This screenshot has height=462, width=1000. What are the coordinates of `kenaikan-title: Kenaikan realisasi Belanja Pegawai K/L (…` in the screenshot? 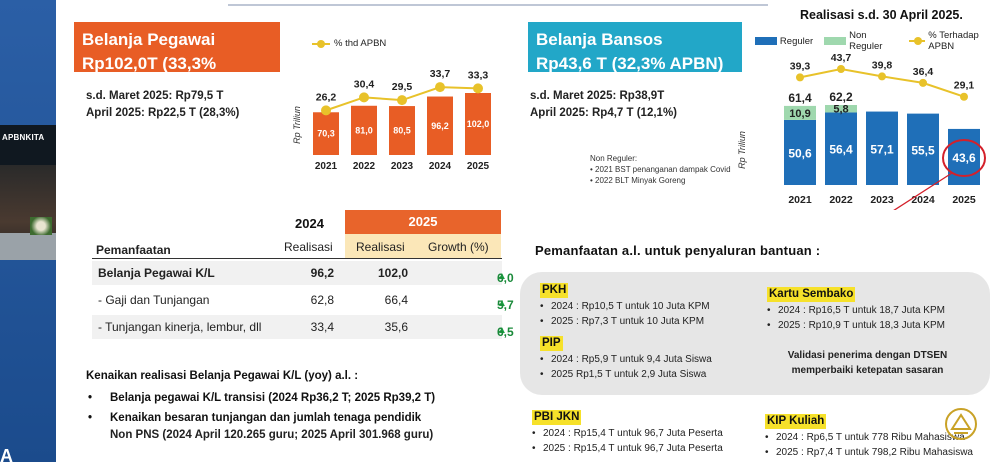 It's located at (222, 376).